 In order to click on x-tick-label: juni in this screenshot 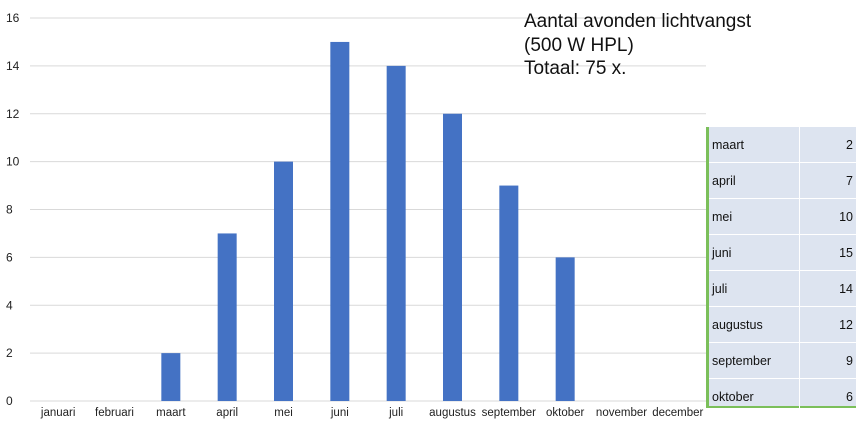, I will do `click(339, 413)`.